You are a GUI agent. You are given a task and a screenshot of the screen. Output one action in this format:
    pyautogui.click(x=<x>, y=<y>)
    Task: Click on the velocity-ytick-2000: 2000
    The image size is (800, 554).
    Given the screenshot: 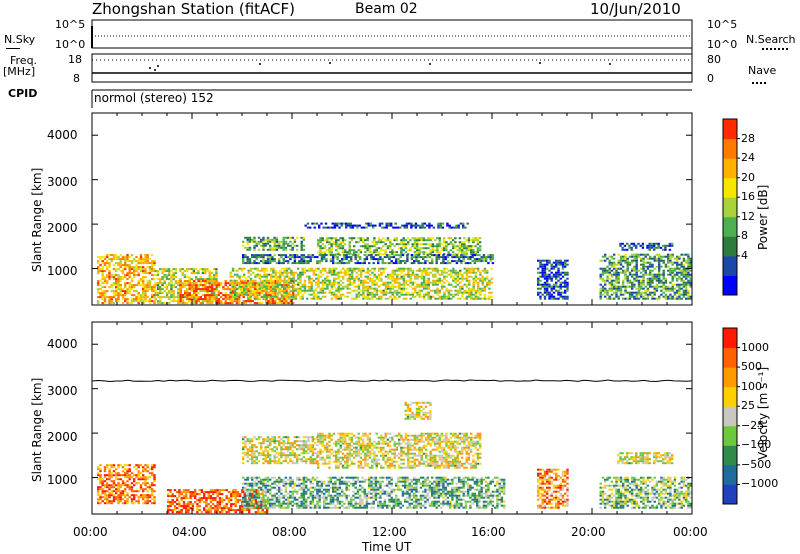 What is the action you would take?
    pyautogui.click(x=62, y=437)
    